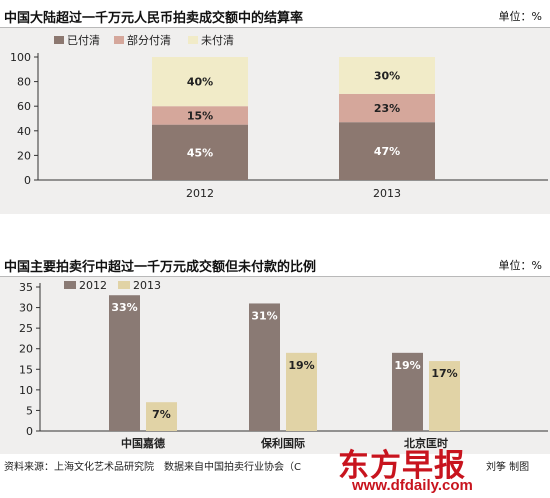 The image size is (550, 498). I want to click on top-chart-title: 中国大陆超过一千万元人民币拍卖成交额中的结算率, so click(154, 18).